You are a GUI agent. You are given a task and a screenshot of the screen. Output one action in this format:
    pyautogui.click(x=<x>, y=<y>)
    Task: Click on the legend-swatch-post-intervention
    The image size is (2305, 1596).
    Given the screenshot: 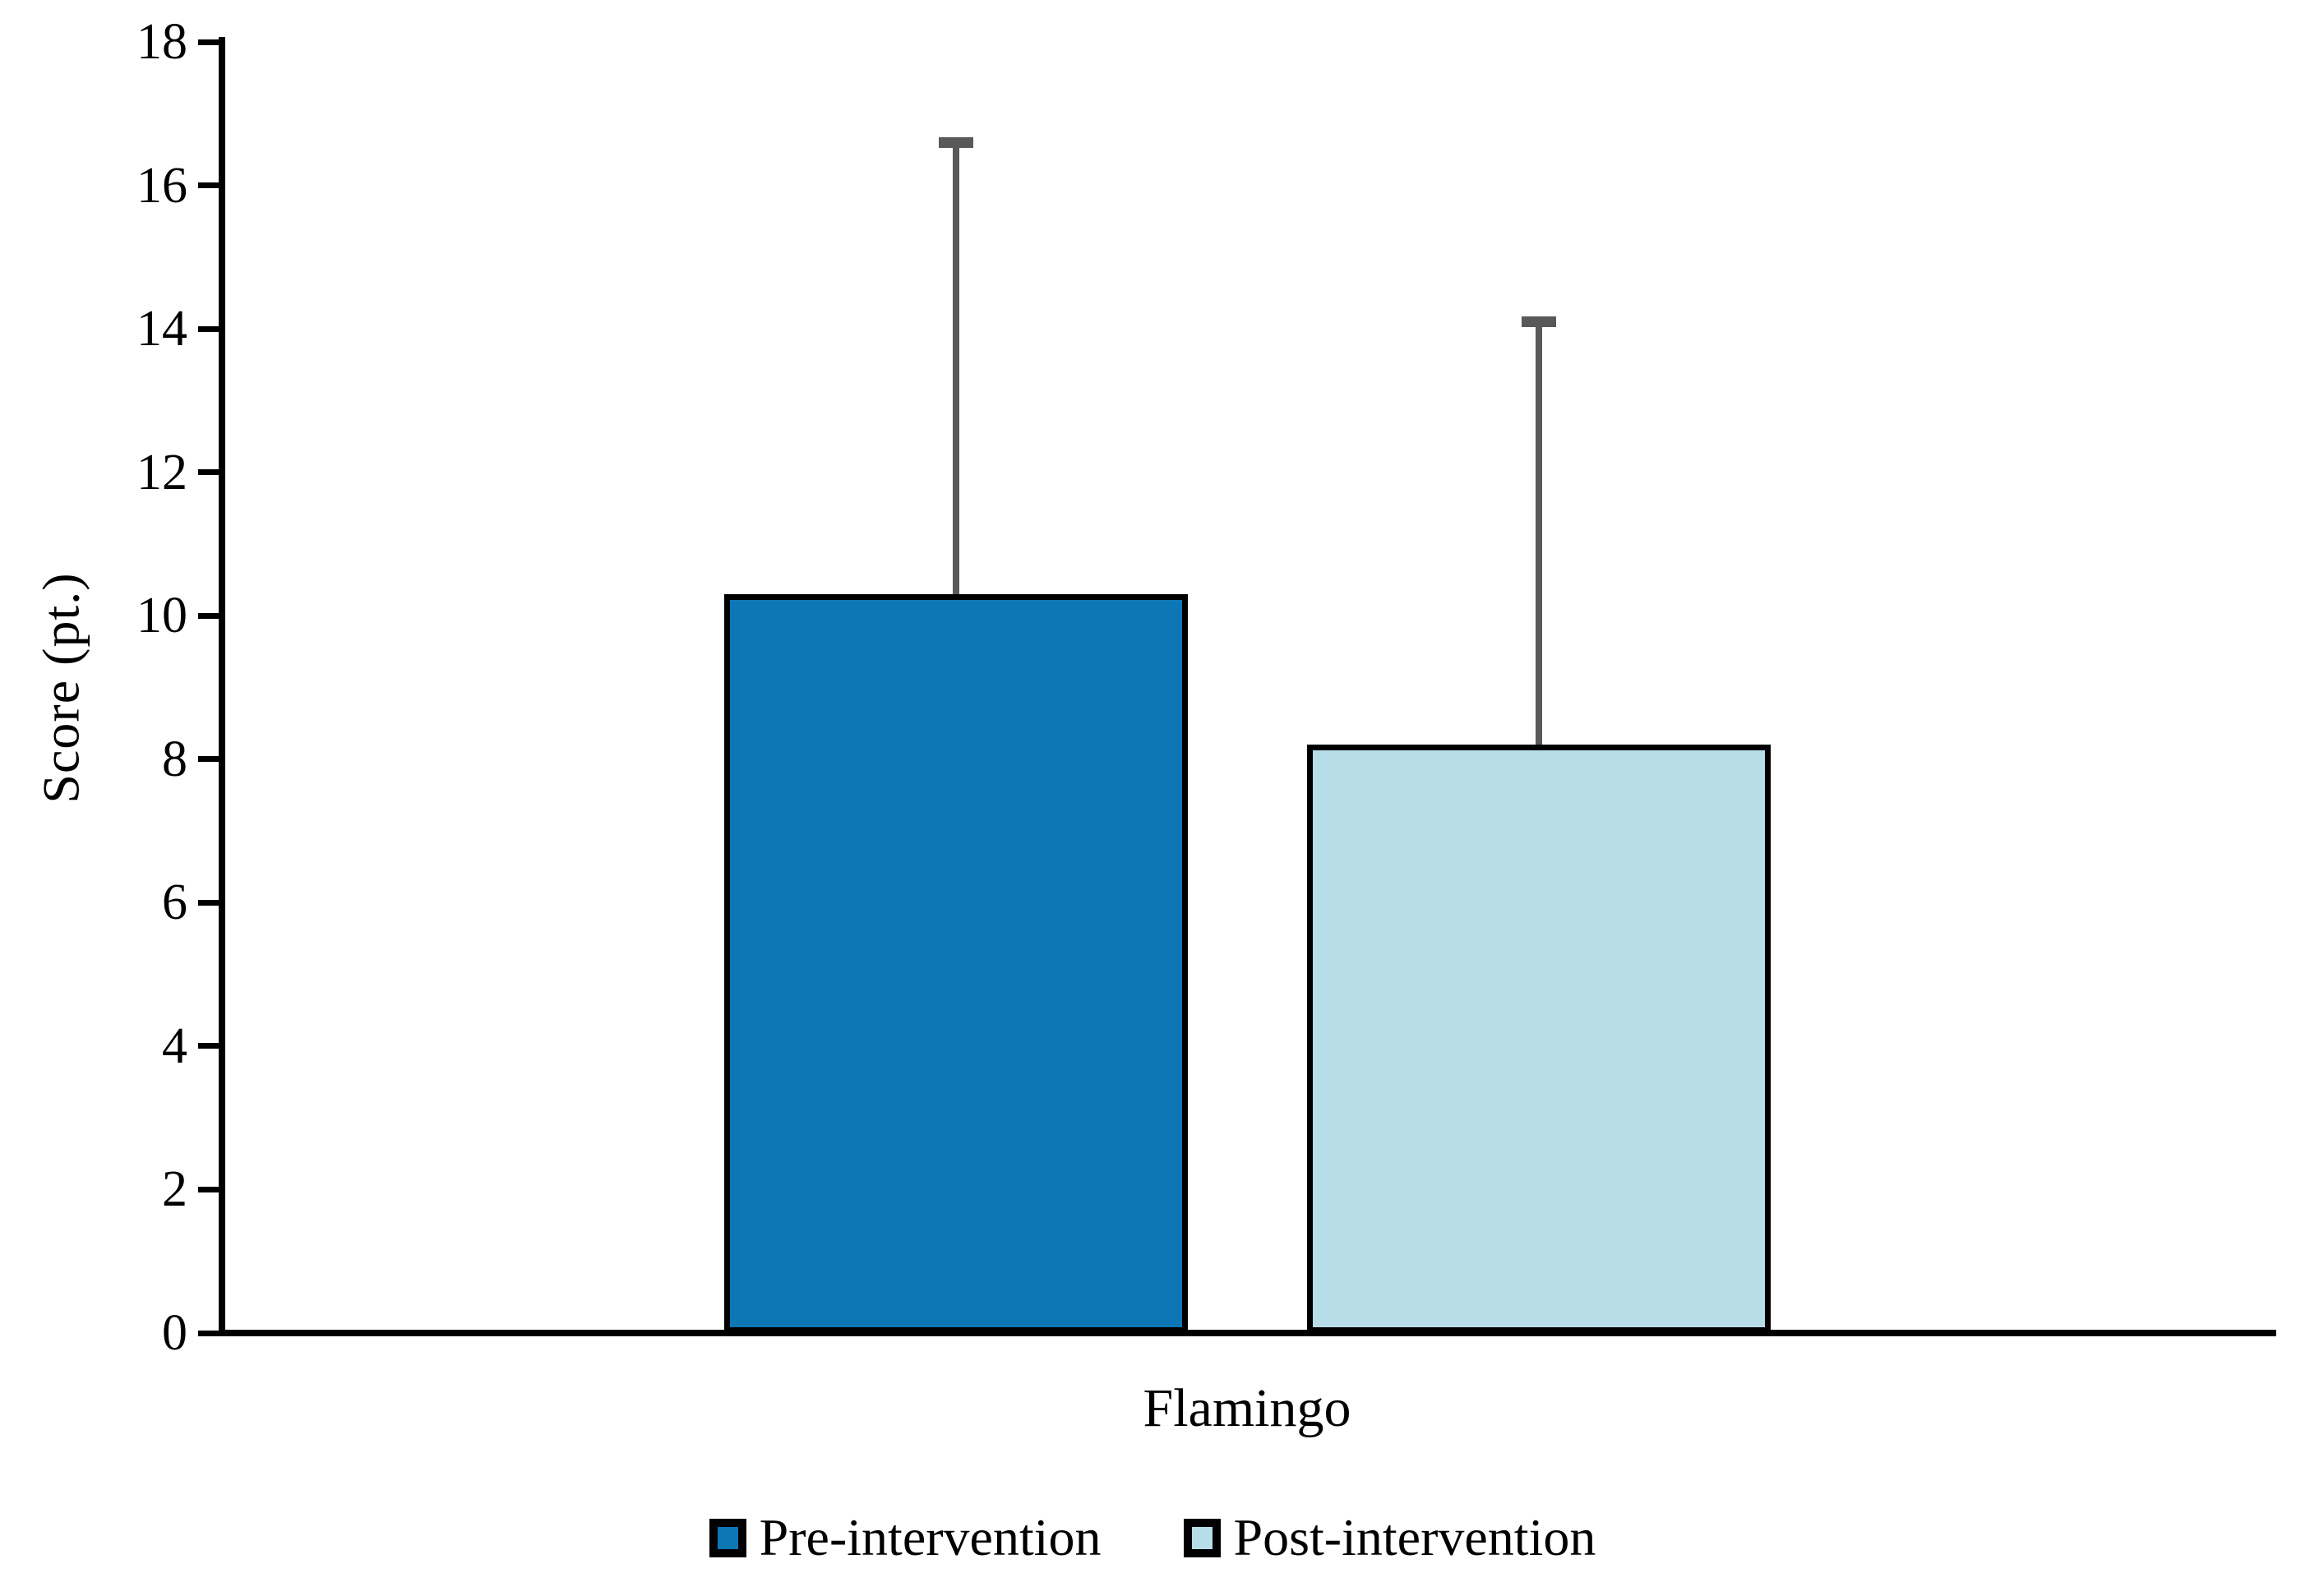 What is the action you would take?
    pyautogui.click(x=1202, y=1538)
    